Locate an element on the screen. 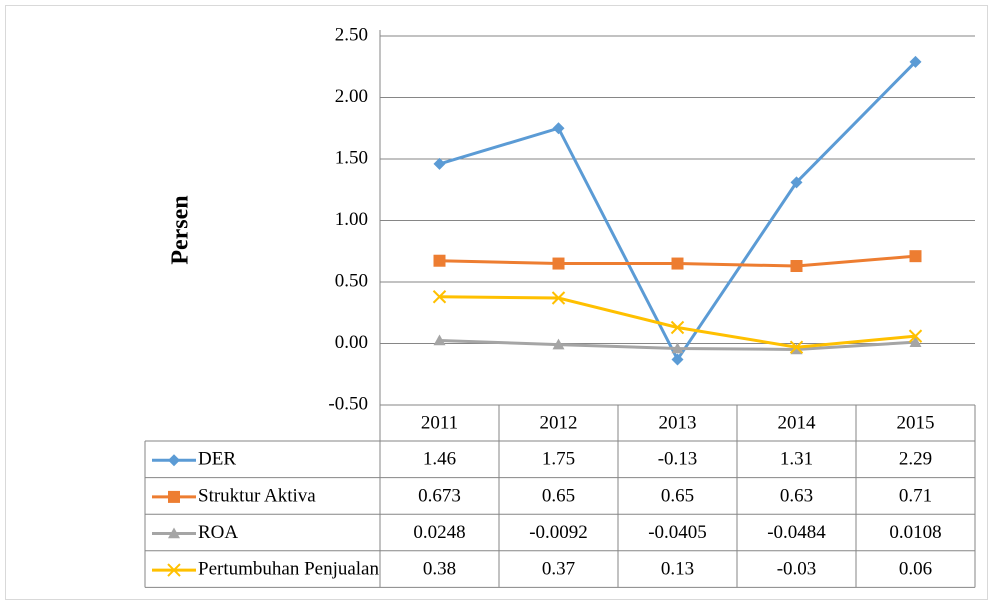 This screenshot has height=607, width=994. table-value: 0.06 is located at coordinates (915, 568).